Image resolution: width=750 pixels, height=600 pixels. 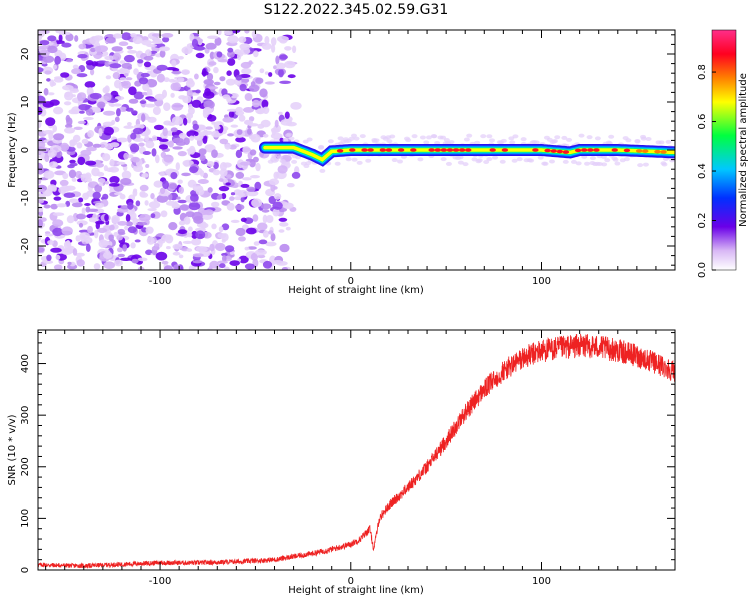 I want to click on colorbar-tick-label: 0.8, so click(x=702, y=72).